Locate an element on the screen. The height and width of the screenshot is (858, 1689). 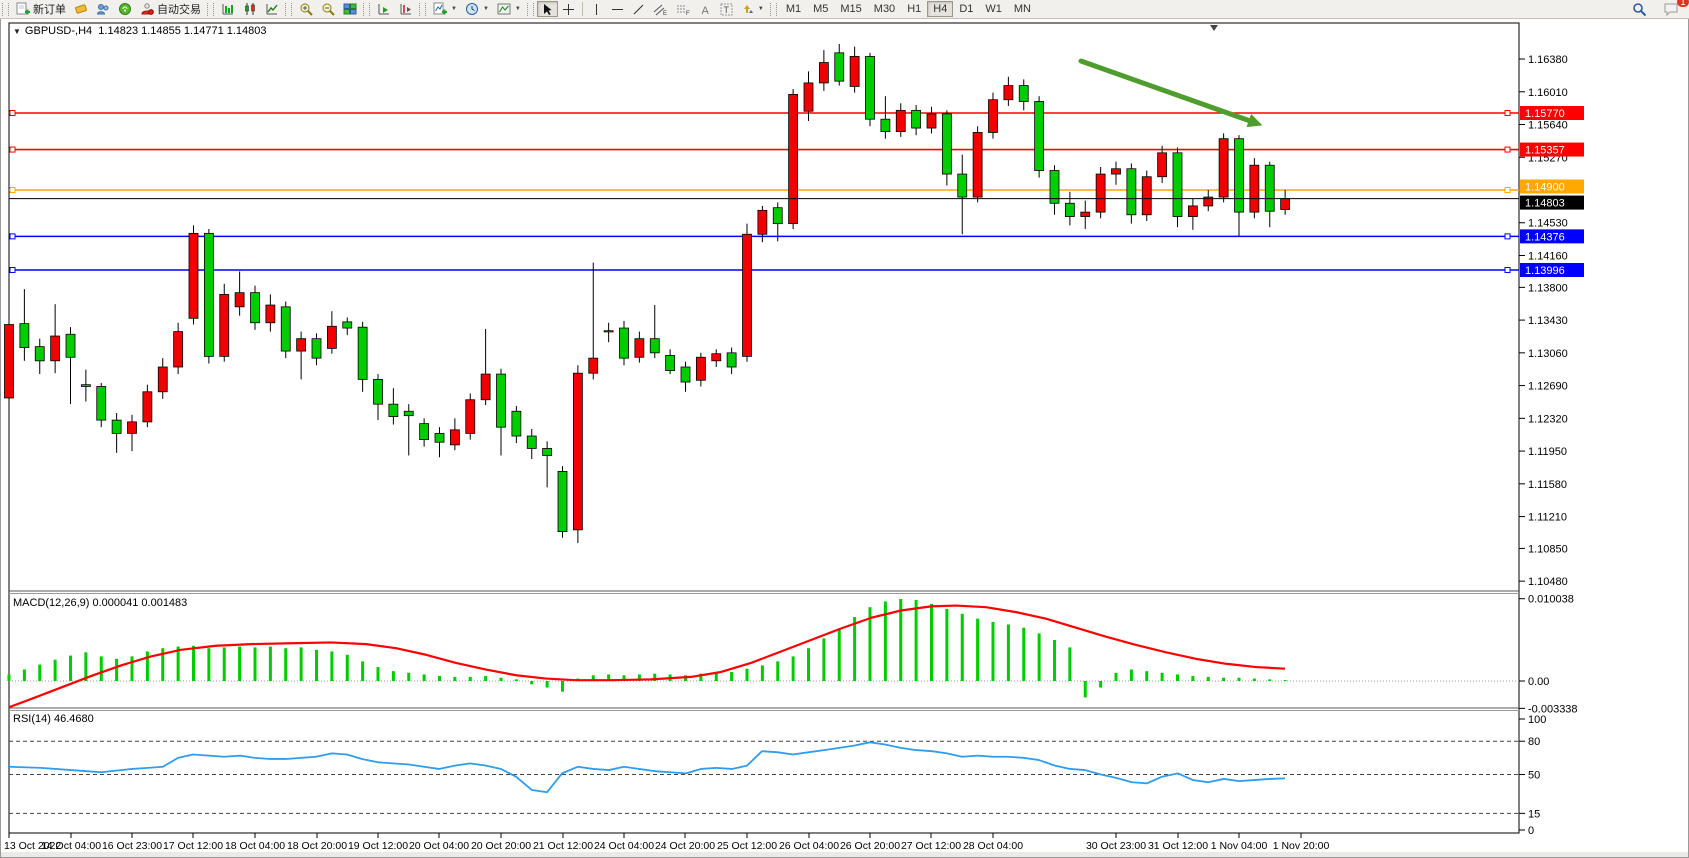
new-order-label: 新订单 is located at coordinates (49, 10).